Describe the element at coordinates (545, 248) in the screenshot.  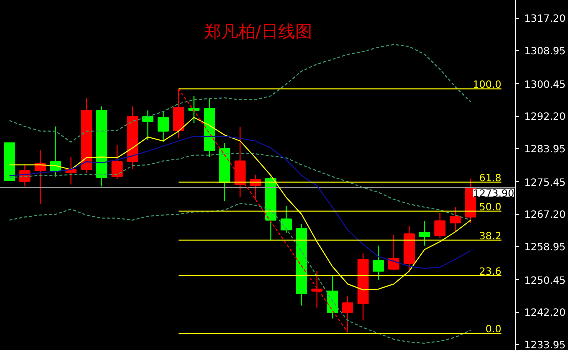
I see `y-tick-label: 1258.95` at that location.